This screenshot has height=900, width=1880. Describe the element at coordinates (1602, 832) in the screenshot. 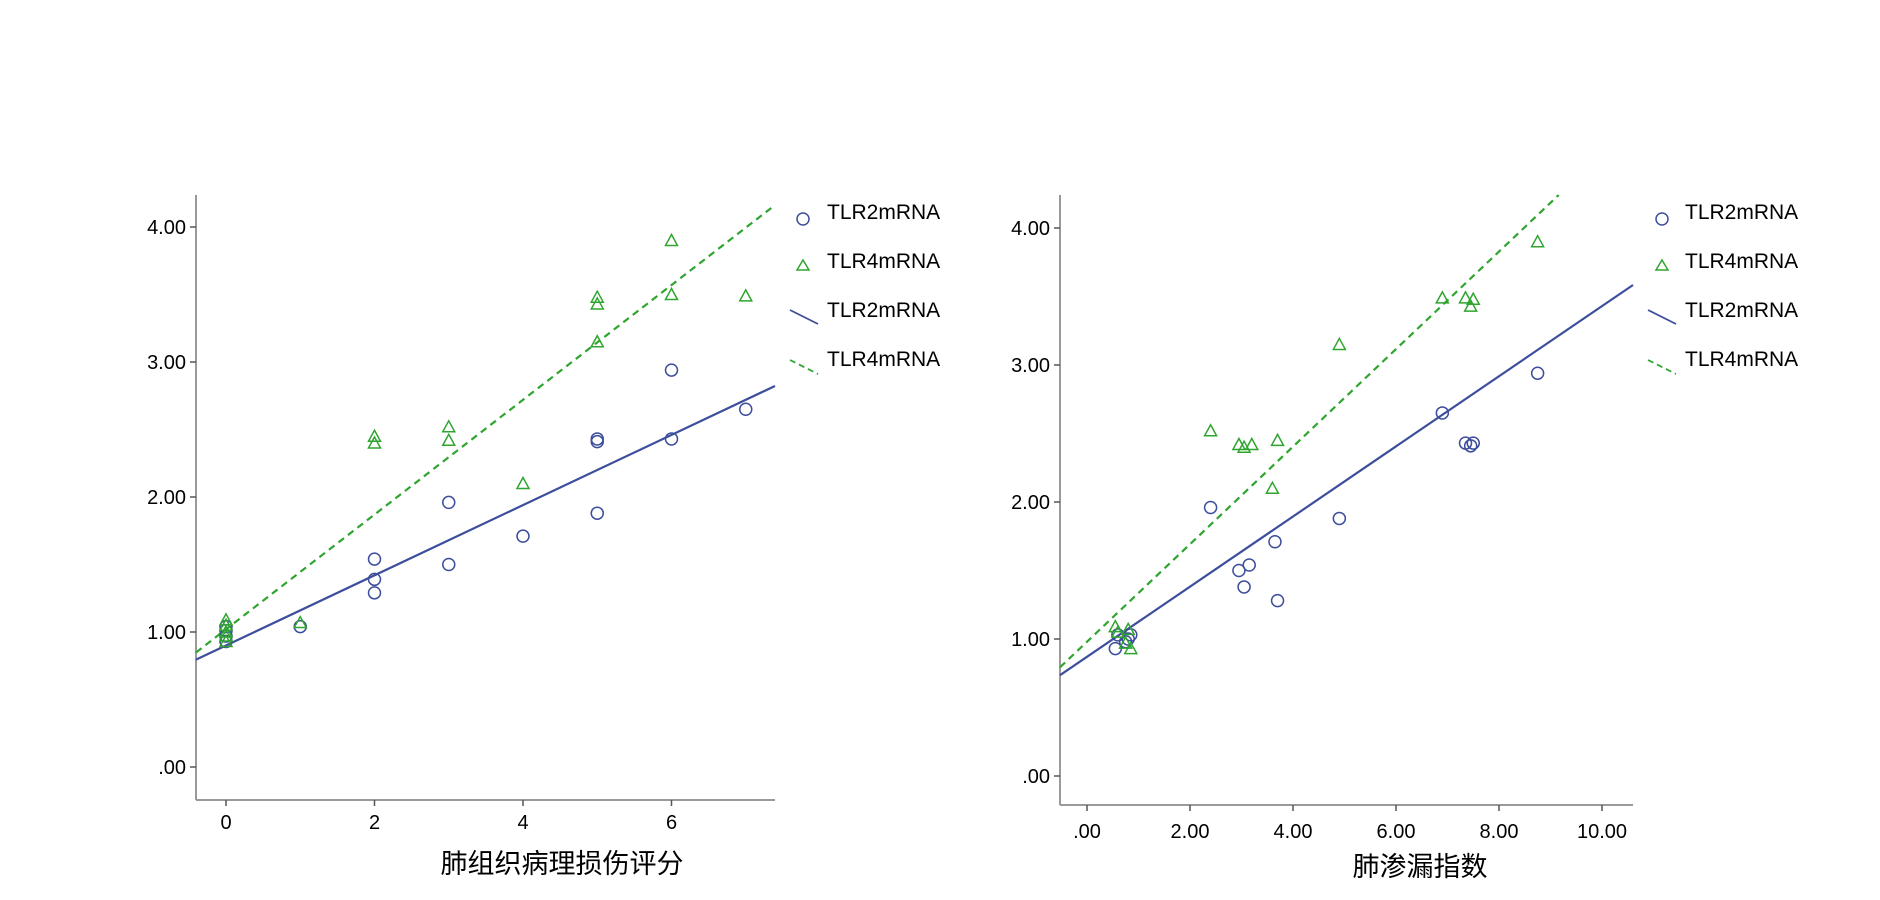

I see `chart-2-x-tick-label: 10.00` at that location.